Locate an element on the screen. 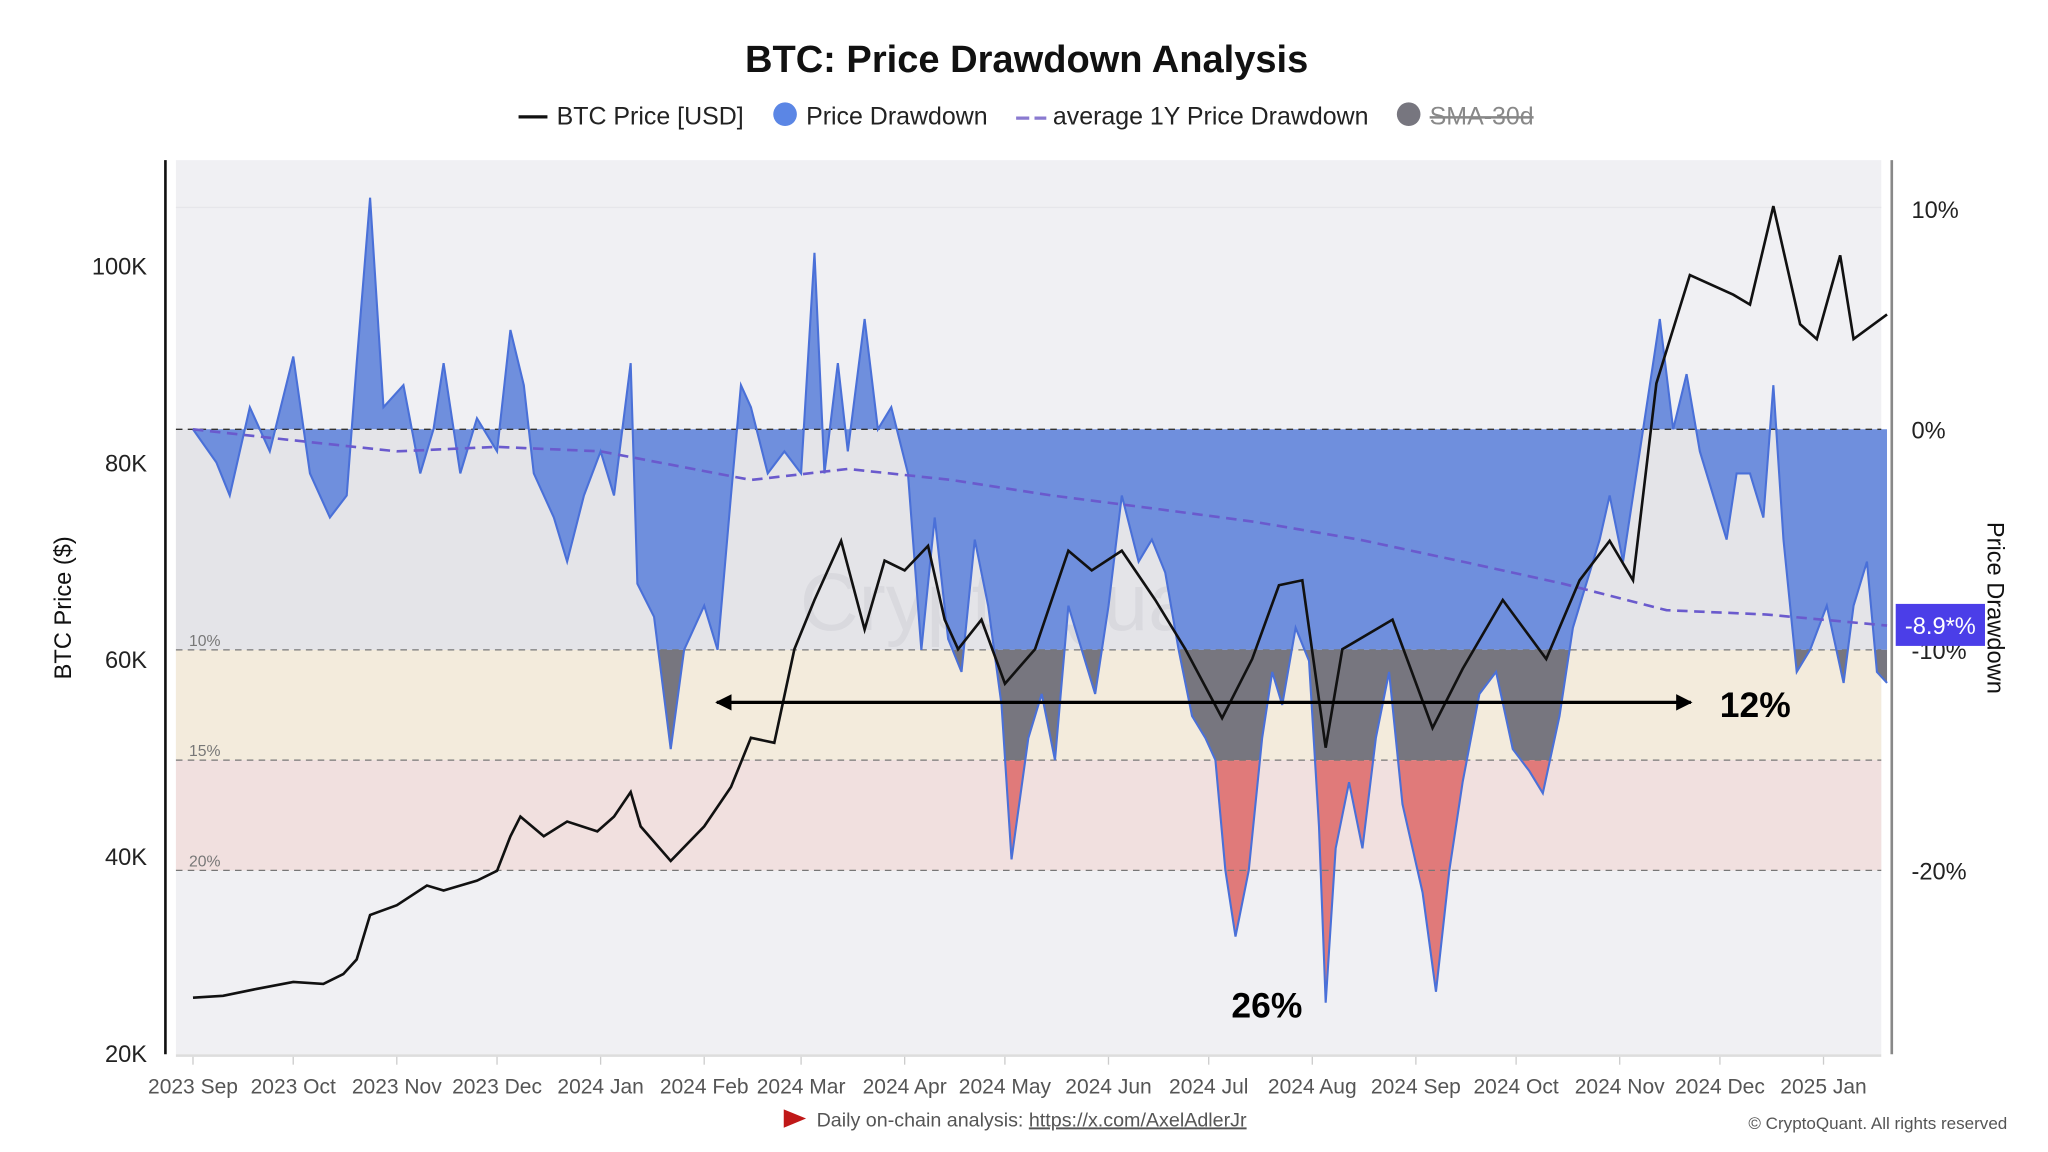  current-value-label: -8.9*% is located at coordinates (1940, 627).